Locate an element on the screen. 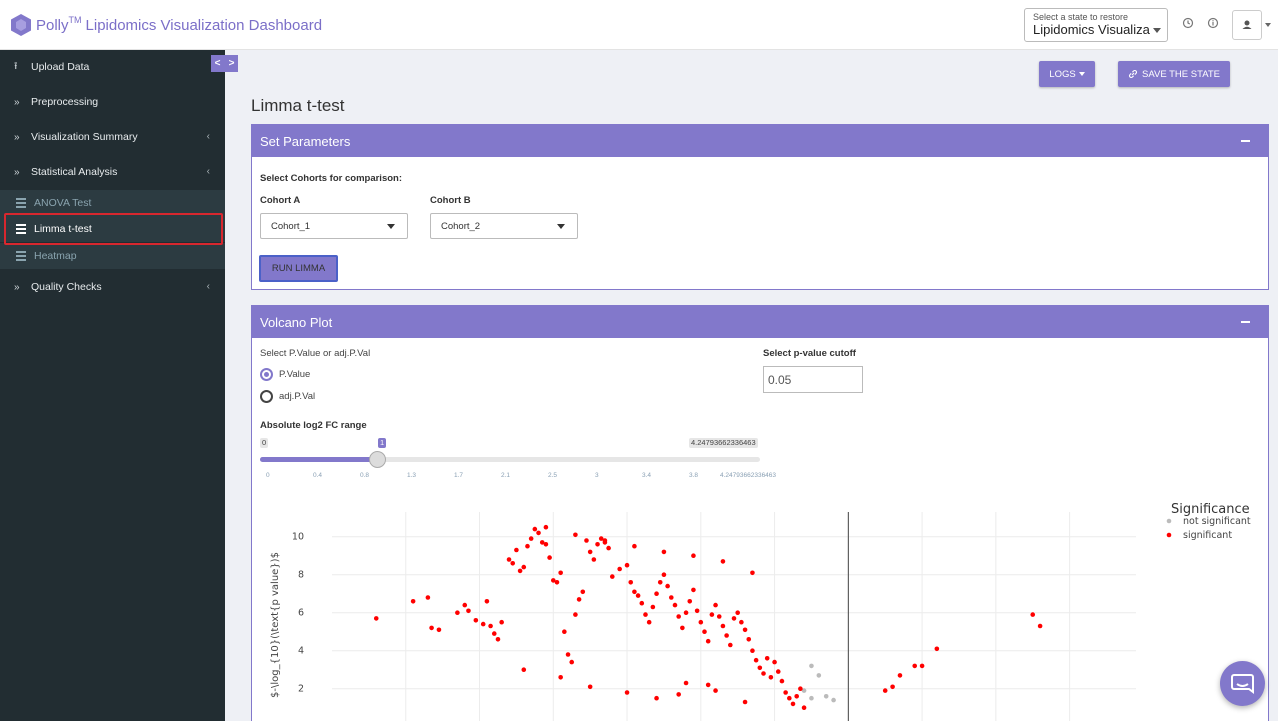 This screenshot has width=1278, height=721. logs-button: LOGS is located at coordinates (1067, 74).